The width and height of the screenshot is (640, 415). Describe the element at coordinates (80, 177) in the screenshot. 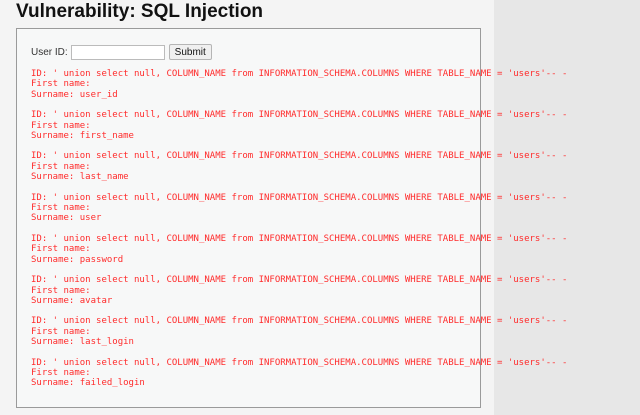

I see `result-surname: Surname: last_name` at that location.